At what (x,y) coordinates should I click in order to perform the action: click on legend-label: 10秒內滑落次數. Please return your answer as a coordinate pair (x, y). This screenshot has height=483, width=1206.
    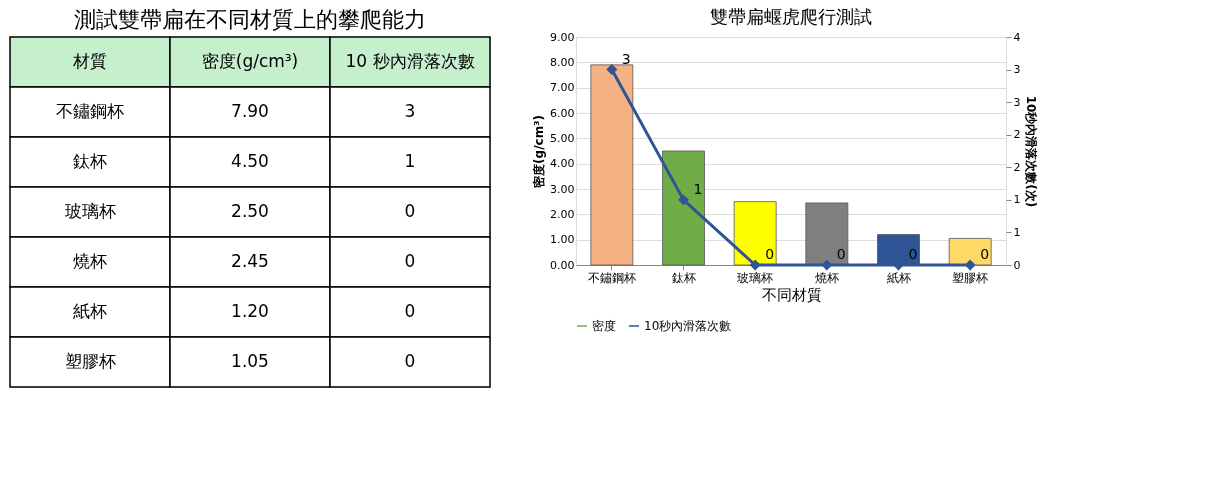
    Looking at the image, I should click on (688, 326).